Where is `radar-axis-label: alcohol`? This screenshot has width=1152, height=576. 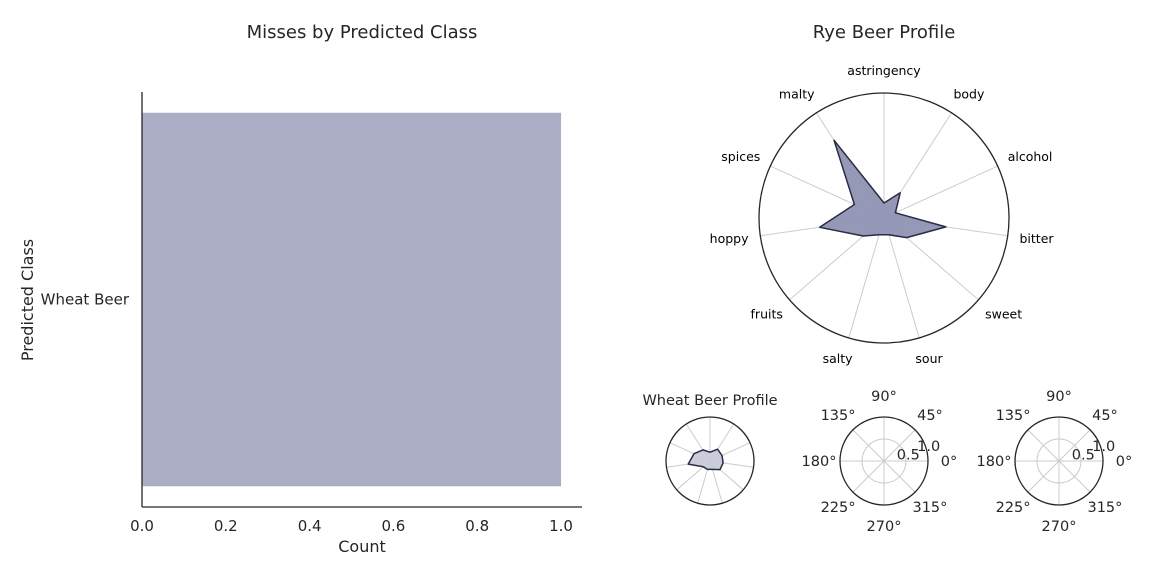
radar-axis-label: alcohol is located at coordinates (1030, 156).